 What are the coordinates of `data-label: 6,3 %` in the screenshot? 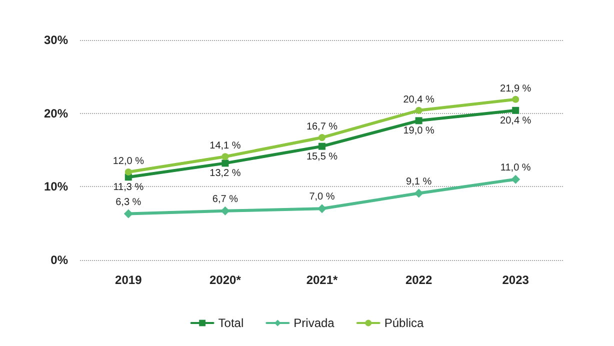 It's located at (129, 202).